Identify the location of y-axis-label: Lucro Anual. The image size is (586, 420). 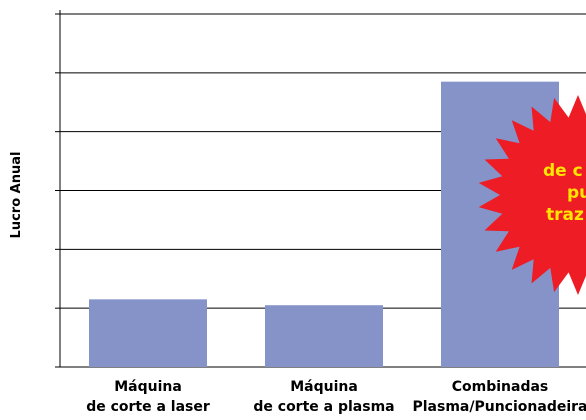
(16, 195).